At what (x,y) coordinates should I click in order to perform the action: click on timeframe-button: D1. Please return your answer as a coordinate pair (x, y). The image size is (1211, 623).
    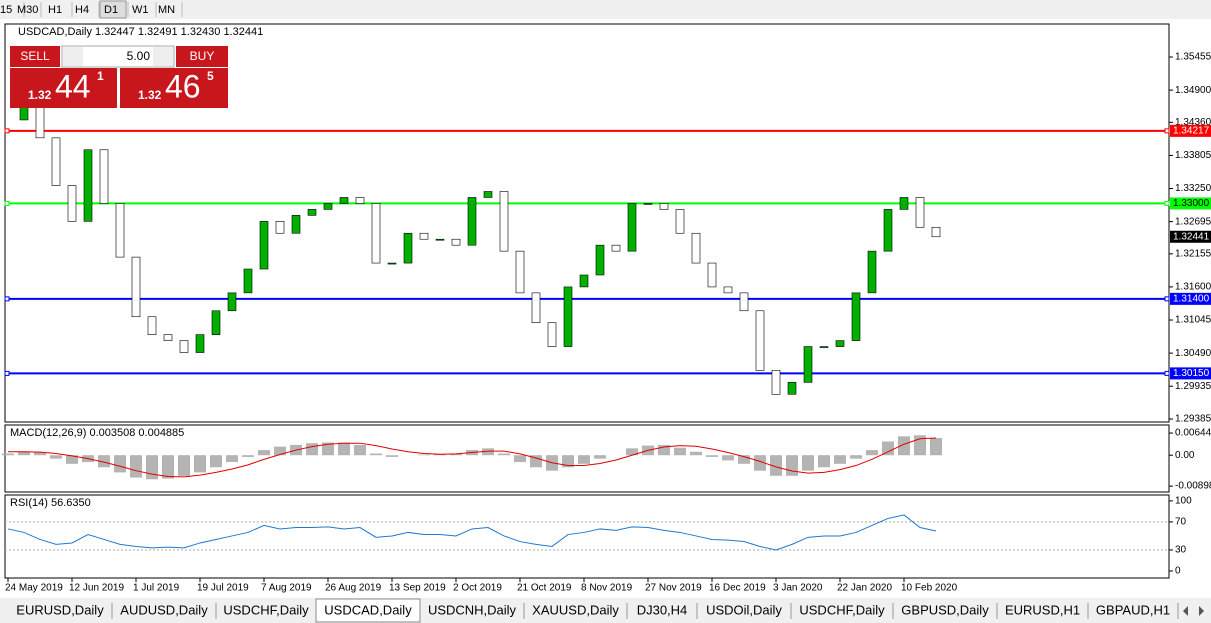
    Looking at the image, I should click on (111, 10).